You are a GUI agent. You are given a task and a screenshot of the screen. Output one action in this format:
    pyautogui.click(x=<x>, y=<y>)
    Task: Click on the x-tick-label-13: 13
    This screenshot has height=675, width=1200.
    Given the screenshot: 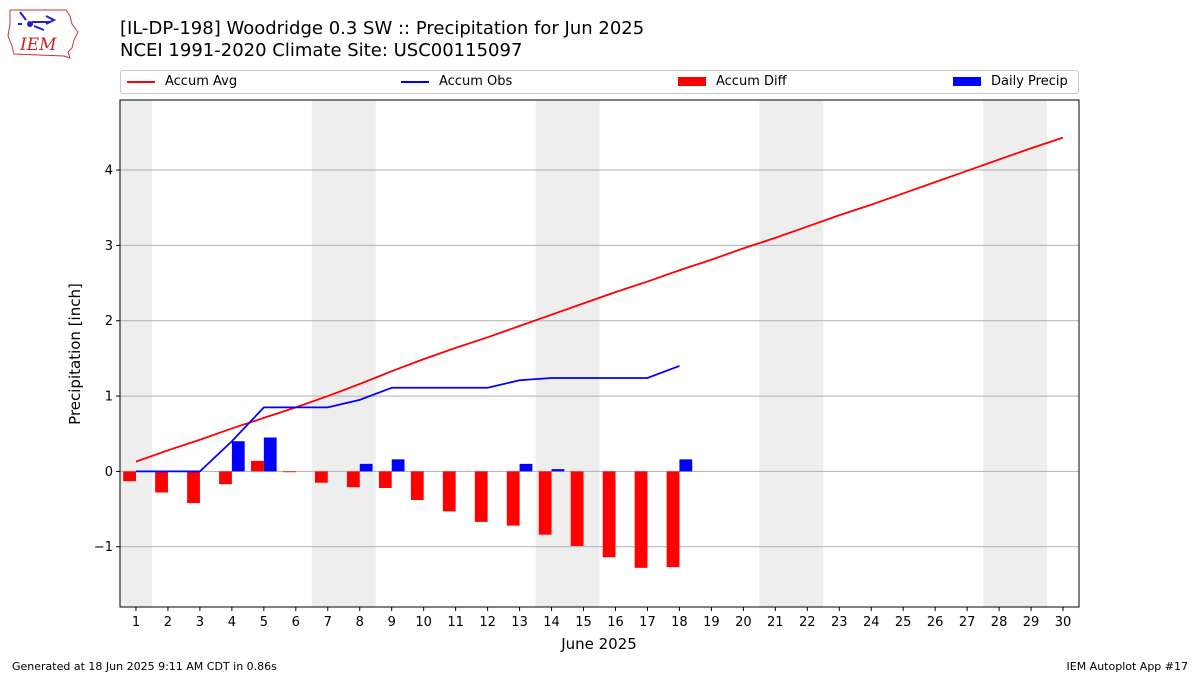 What is the action you would take?
    pyautogui.click(x=519, y=622)
    